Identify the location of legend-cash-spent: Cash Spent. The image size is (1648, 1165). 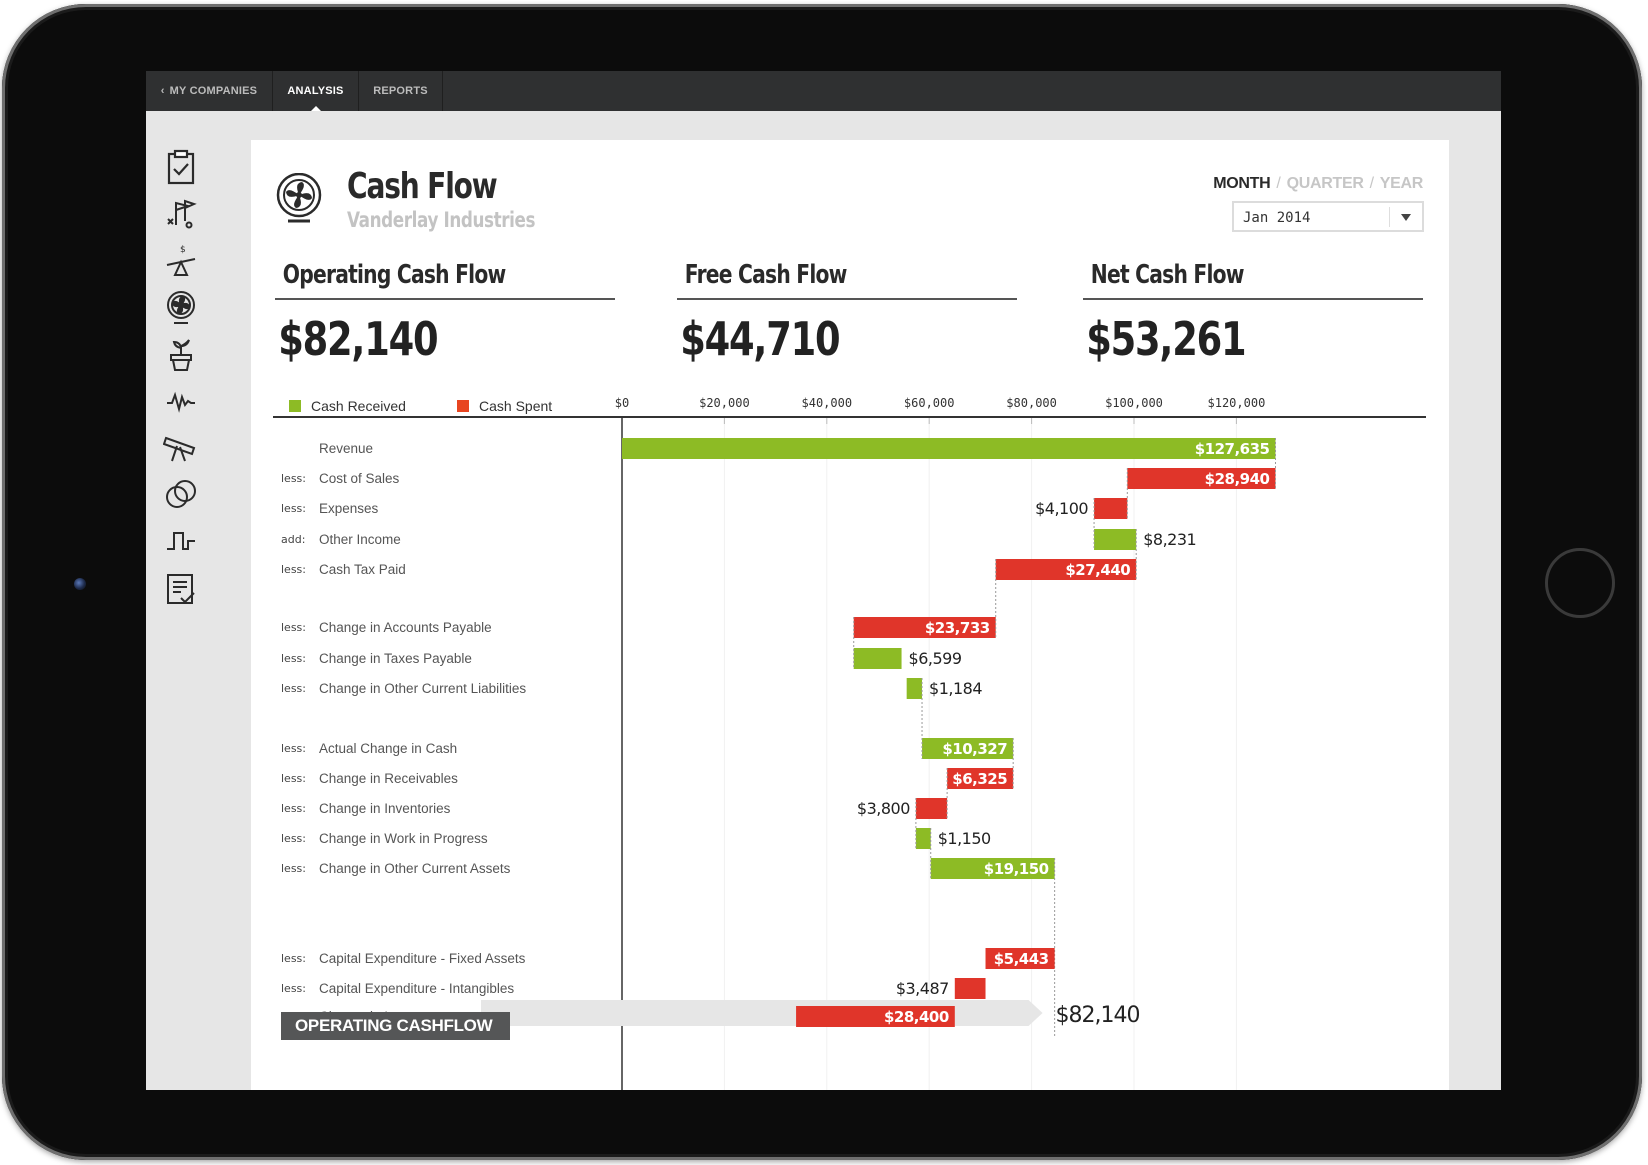
(504, 406).